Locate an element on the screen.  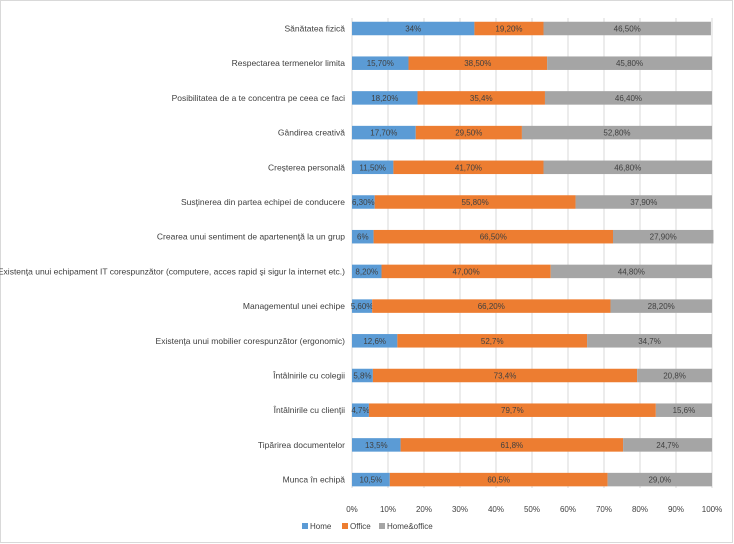
data-label: 35,4% is located at coordinates (481, 98).